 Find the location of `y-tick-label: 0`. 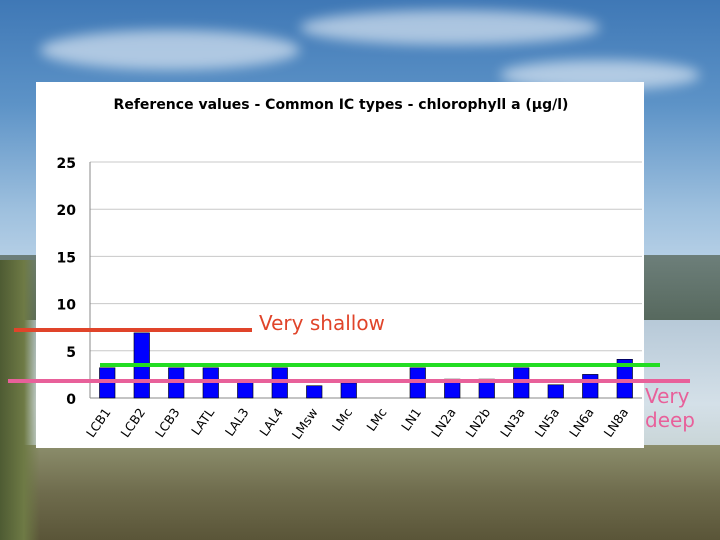

y-tick-label: 0 is located at coordinates (71, 400).